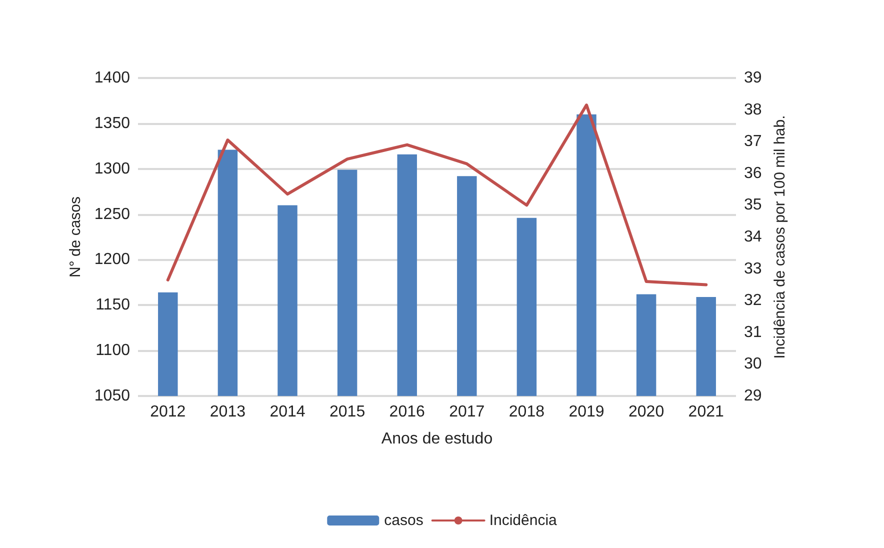  I want to click on x-tick-label: 2014, so click(288, 412).